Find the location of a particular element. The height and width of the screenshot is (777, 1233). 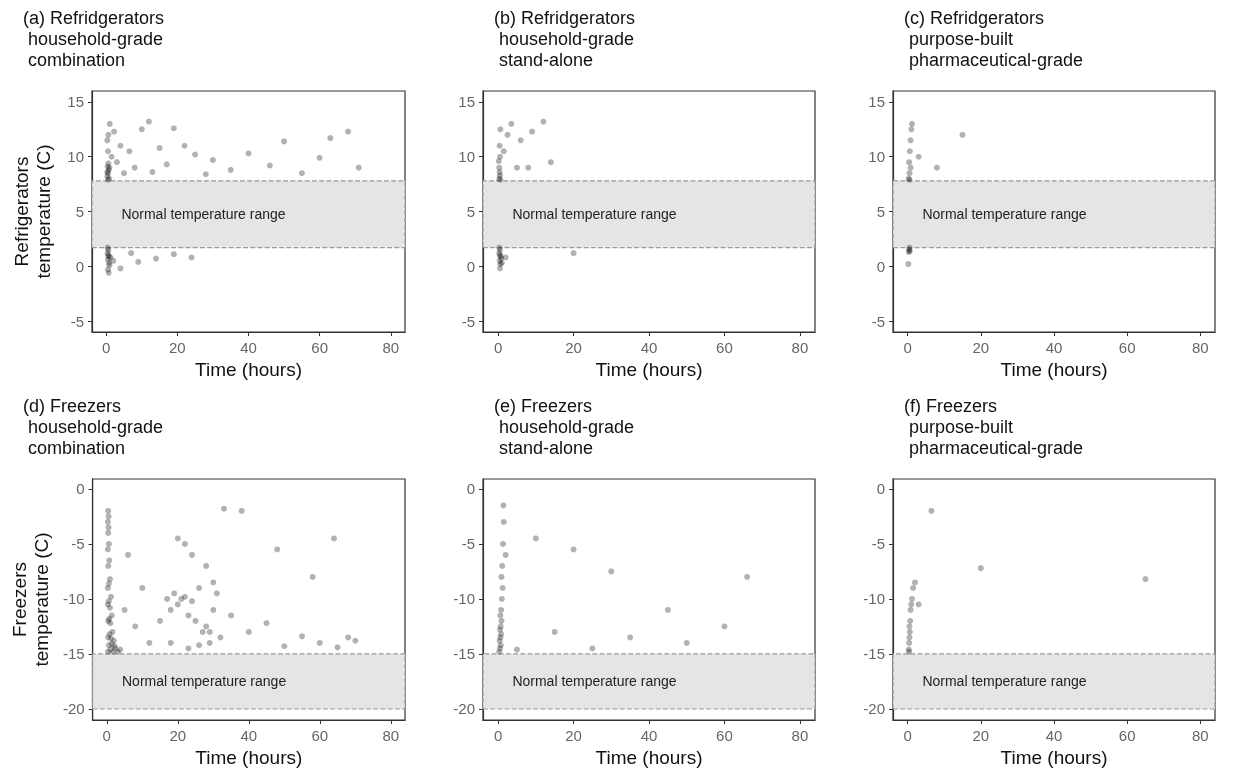

chart-title: (c) Refridgerators purpose-built pharmaceutical-grade is located at coordinates (994, 38).